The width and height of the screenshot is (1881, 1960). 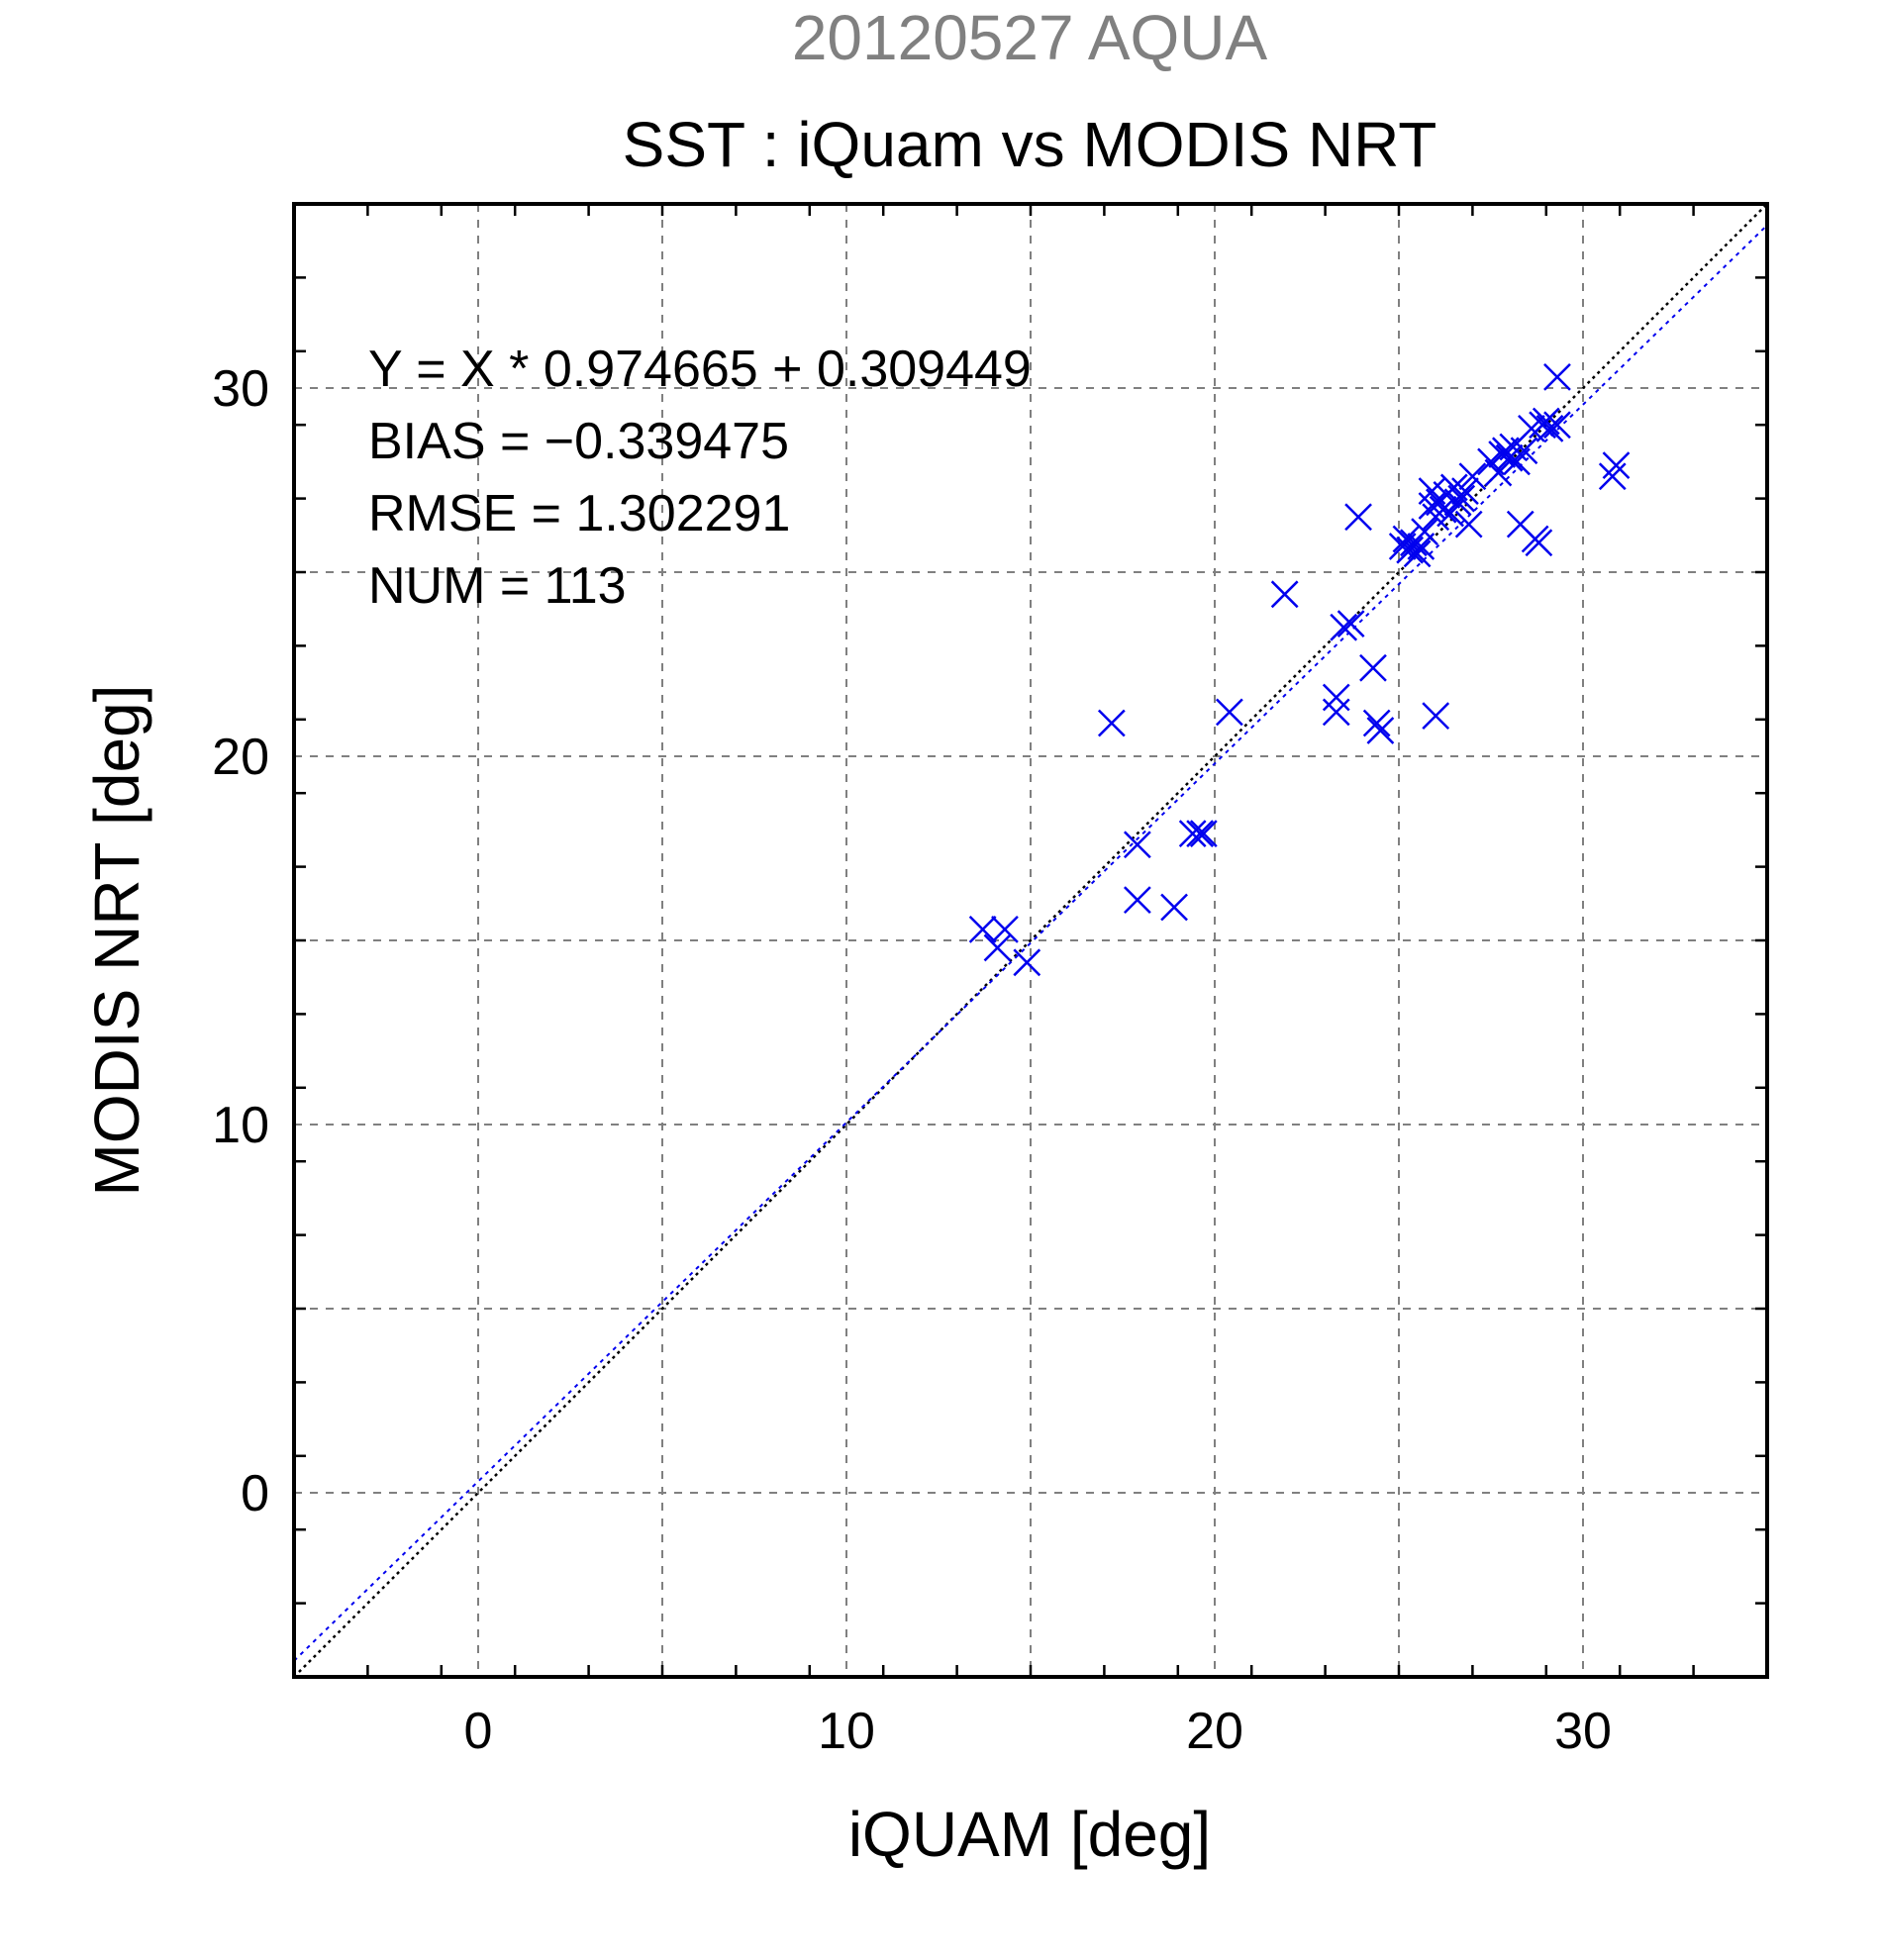 What do you see at coordinates (116, 941) in the screenshot?
I see `y-axis-label: MODIS NRT [deg]` at bounding box center [116, 941].